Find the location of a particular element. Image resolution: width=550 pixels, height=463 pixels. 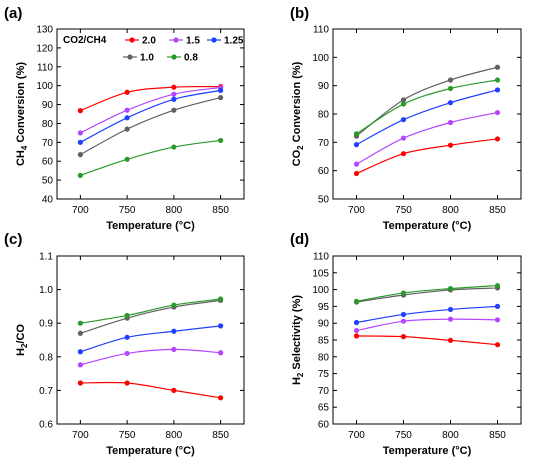

legend-title: CO2/CH4 is located at coordinates (85, 40).